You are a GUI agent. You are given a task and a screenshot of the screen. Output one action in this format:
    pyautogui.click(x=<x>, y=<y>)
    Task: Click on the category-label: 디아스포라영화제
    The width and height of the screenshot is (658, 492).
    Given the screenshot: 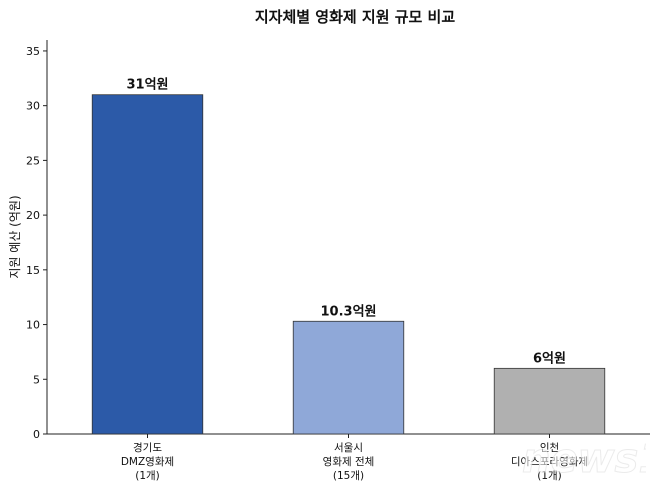 What is the action you would take?
    pyautogui.click(x=549, y=462)
    